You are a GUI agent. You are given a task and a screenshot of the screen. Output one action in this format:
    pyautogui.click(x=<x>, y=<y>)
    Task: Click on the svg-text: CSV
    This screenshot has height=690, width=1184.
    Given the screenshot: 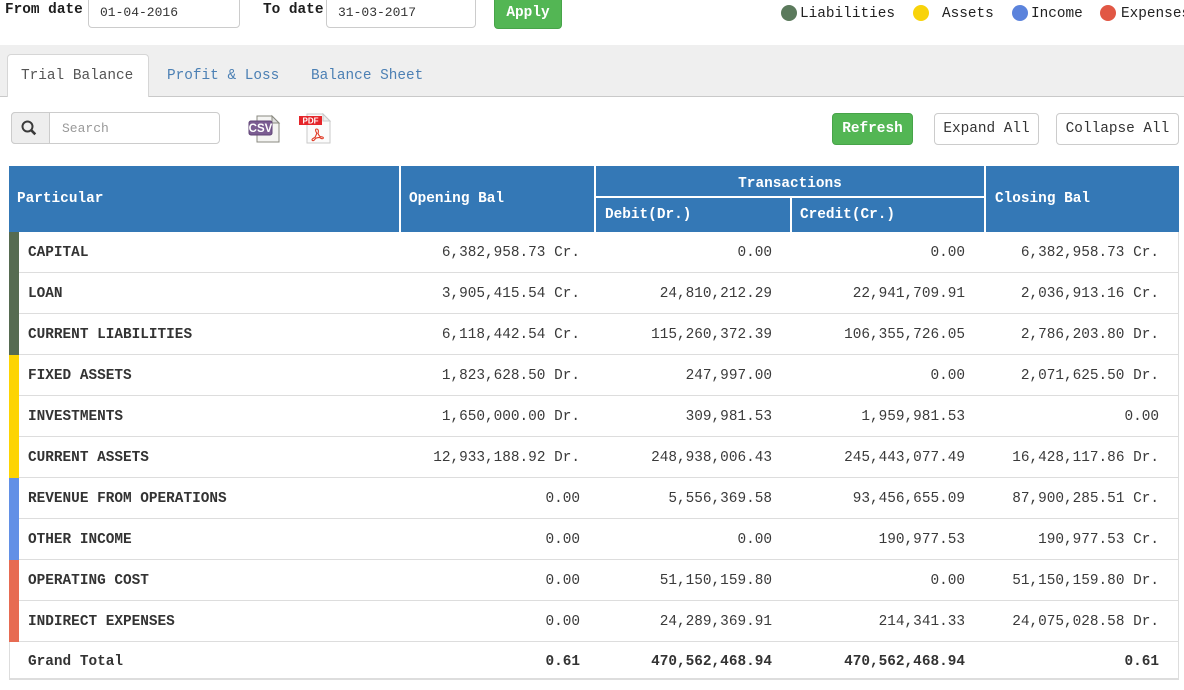 What is the action you would take?
    pyautogui.click(x=261, y=129)
    